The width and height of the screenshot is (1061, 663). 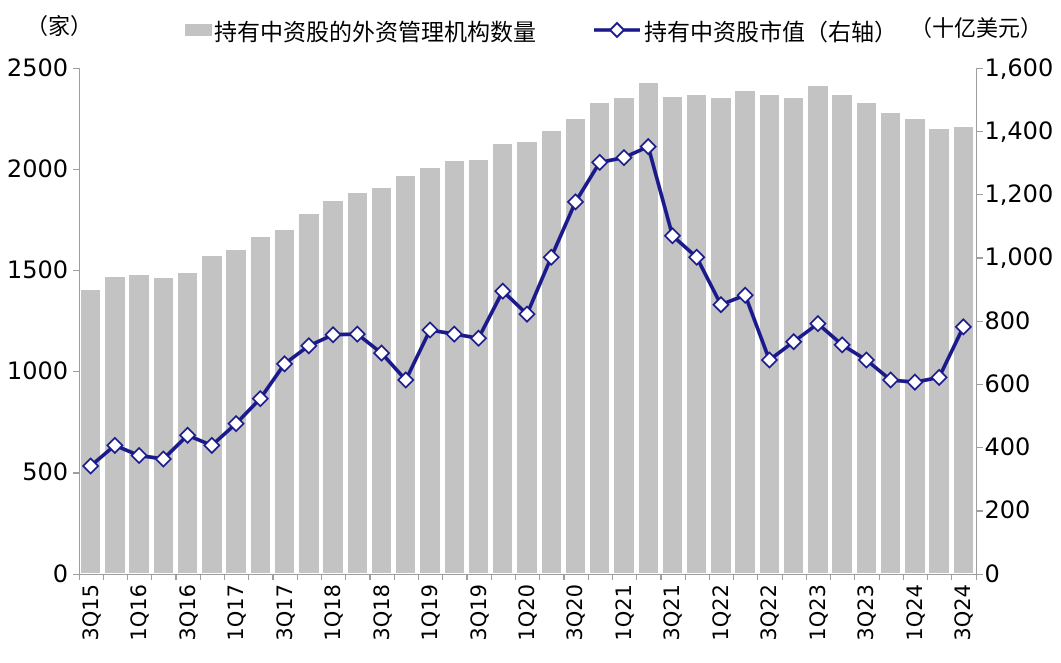 What do you see at coordinates (890, 380) in the screenshot?
I see `diamond-marker-4Q23` at bounding box center [890, 380].